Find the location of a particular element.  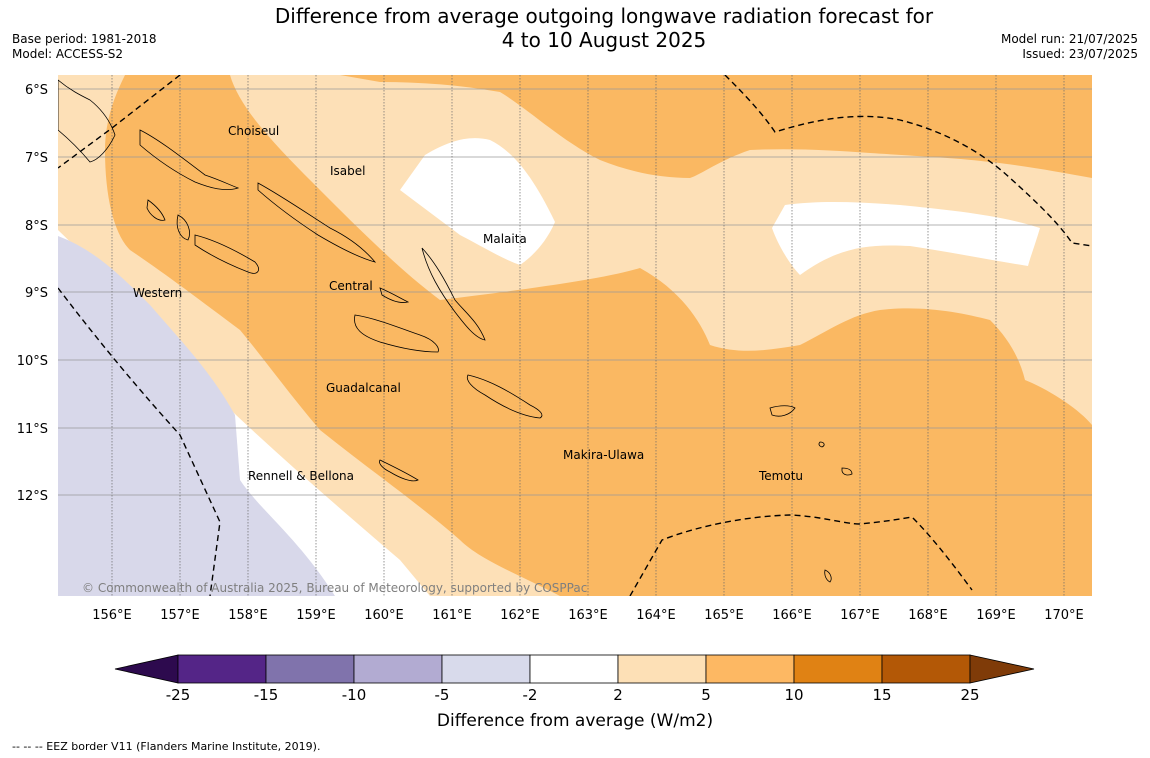

colorbar-tick-2: -10 is located at coordinates (354, 695).